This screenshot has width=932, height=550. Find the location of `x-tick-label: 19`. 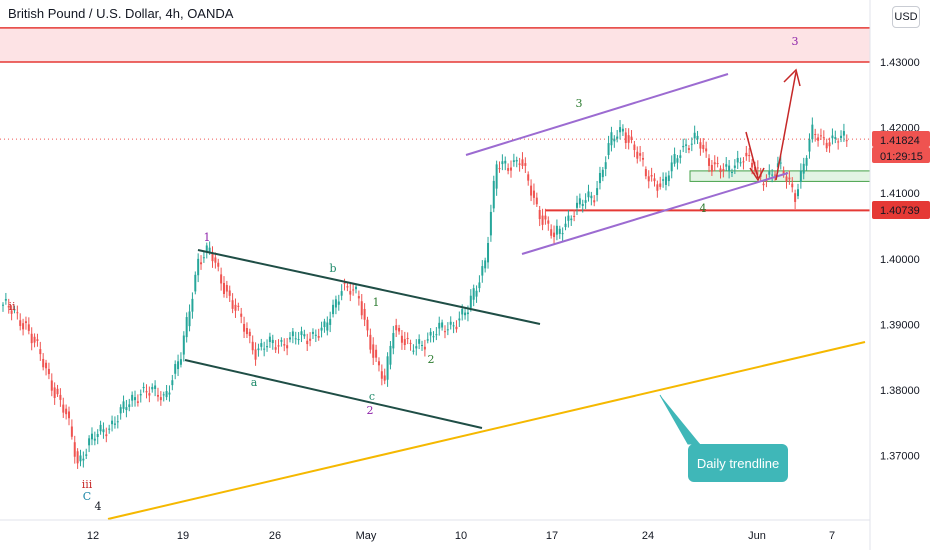

x-tick-label: 19 is located at coordinates (183, 536).